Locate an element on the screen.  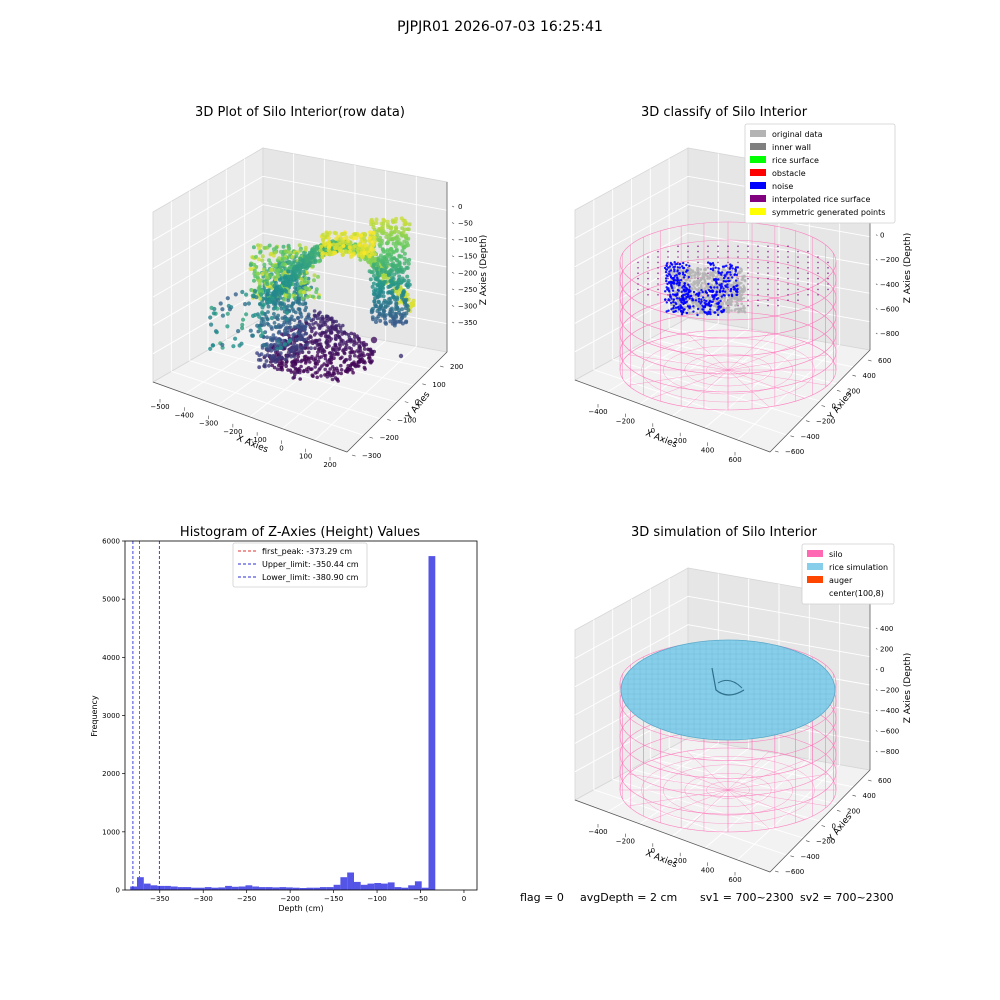
raw-plot-x-tick-label: −200 is located at coordinates (232, 432).